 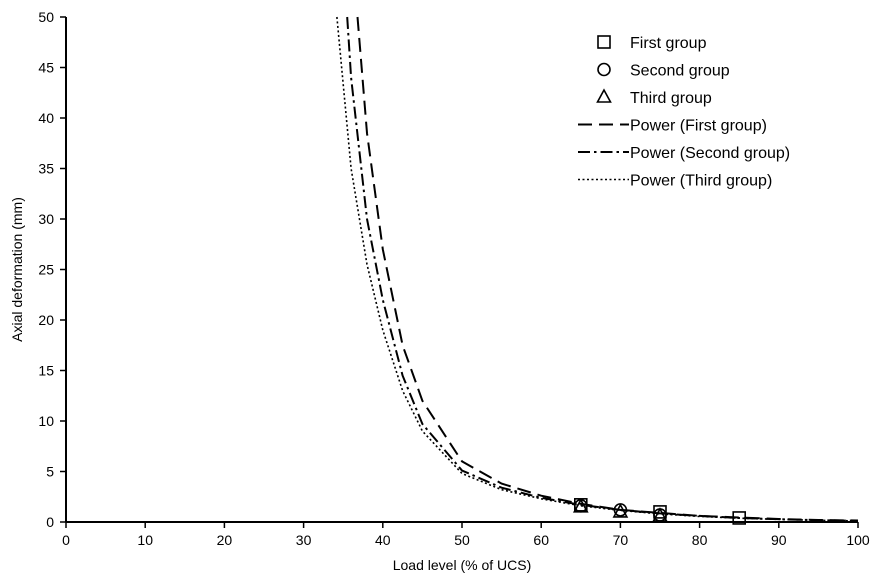 I want to click on x-tick-label: 60, so click(x=541, y=540).